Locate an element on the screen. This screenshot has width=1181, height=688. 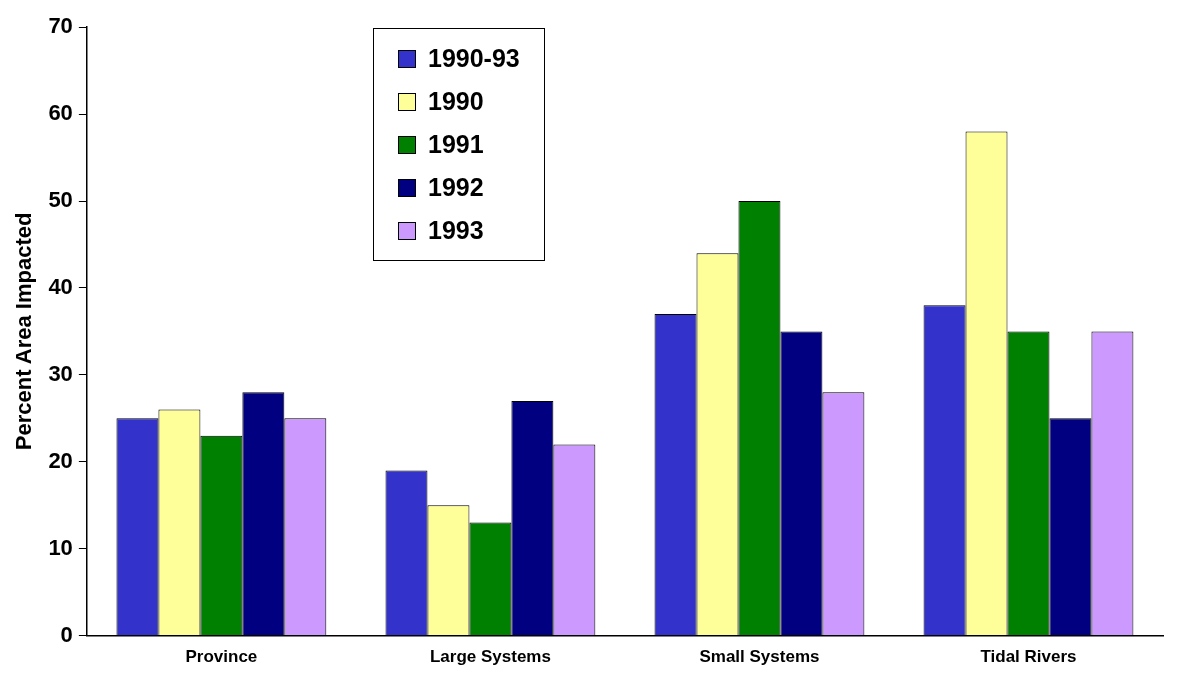
y-tick-label: 0 is located at coordinates (66, 634).